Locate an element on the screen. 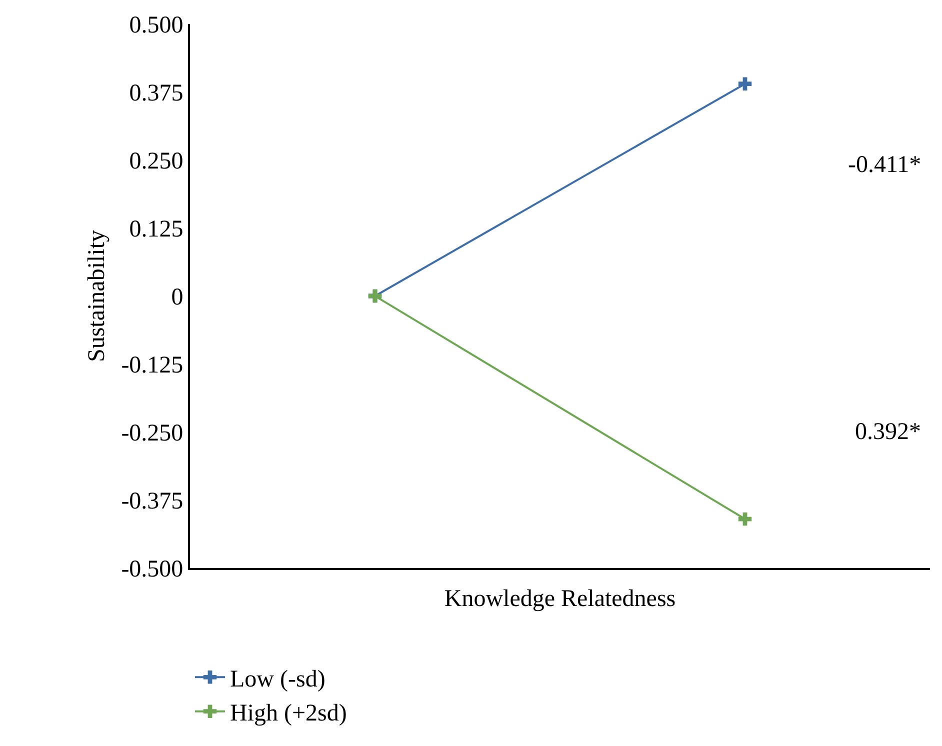  y-tick-label: -0.500 is located at coordinates (152, 569).